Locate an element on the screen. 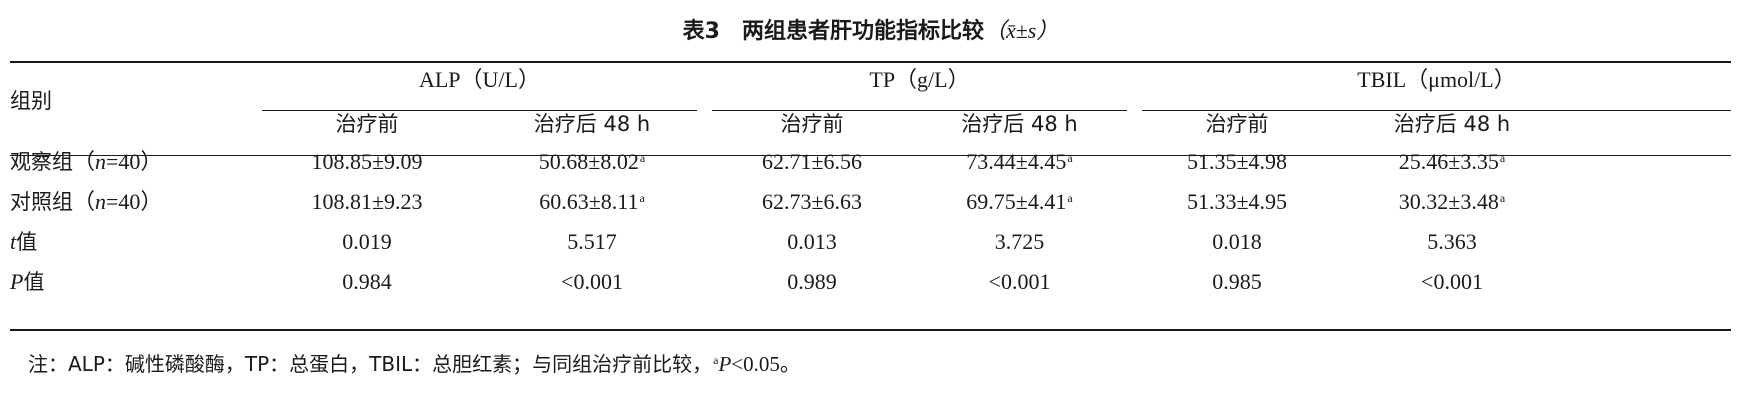  alp-group-rule is located at coordinates (479, 110).